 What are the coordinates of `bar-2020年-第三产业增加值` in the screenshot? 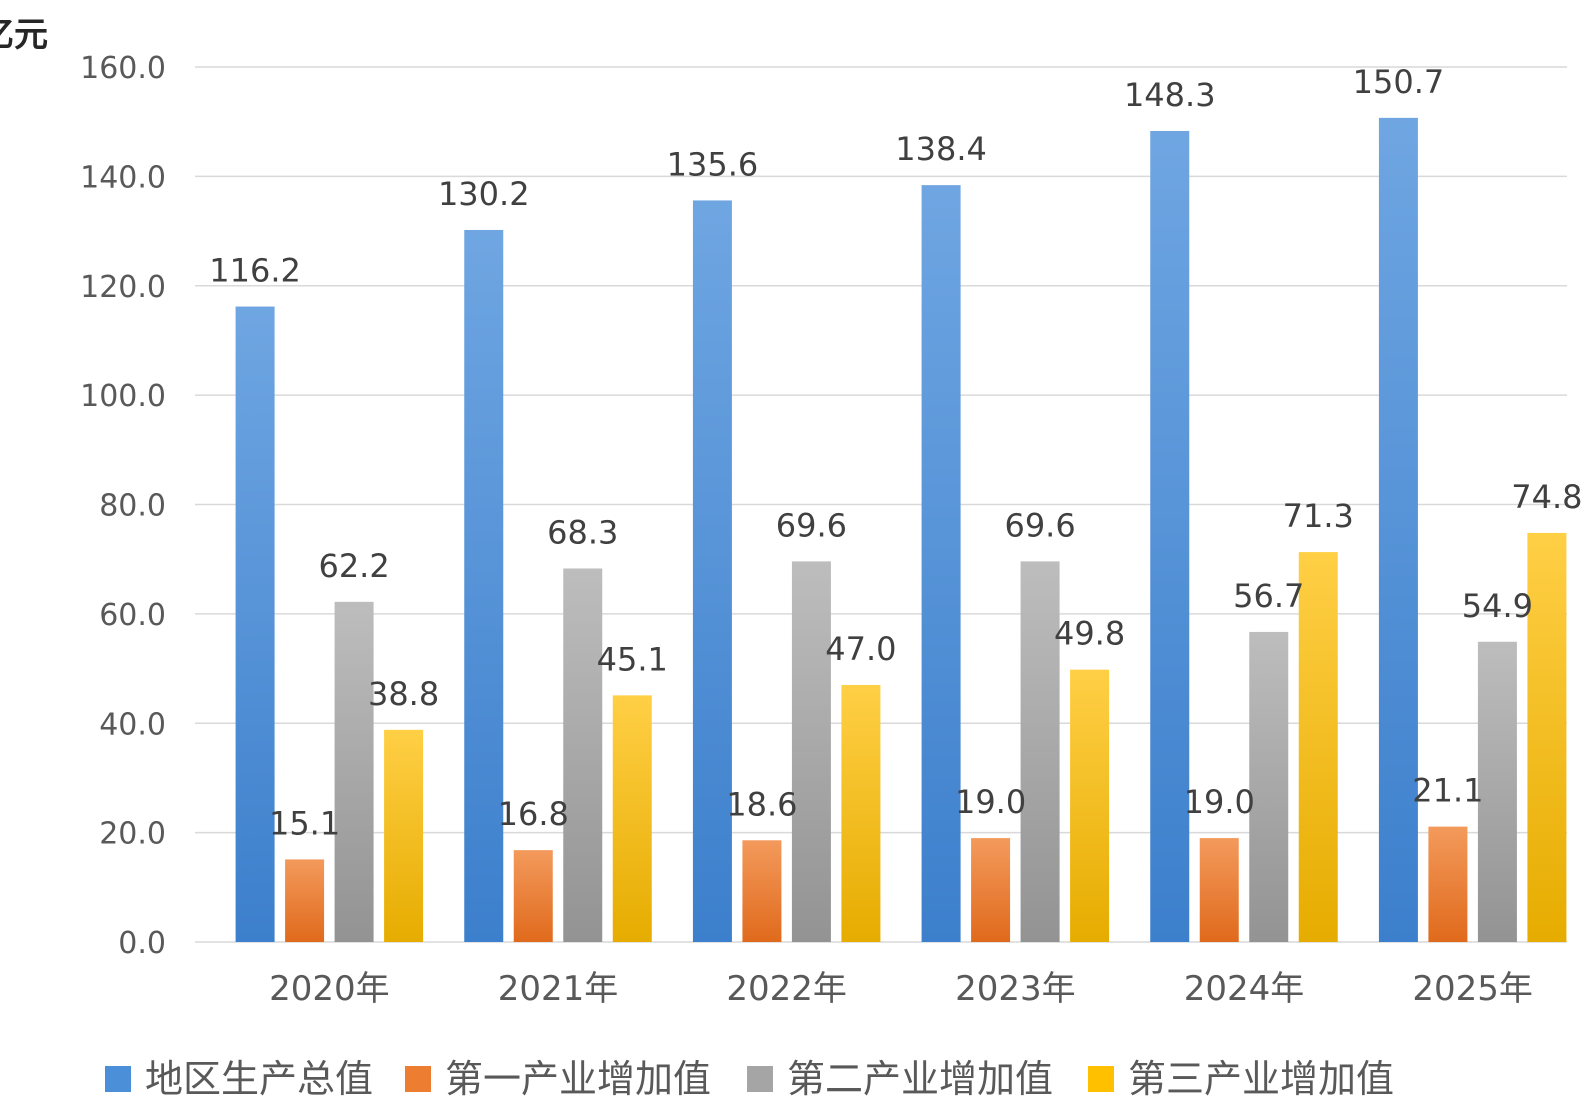 It's located at (404, 835).